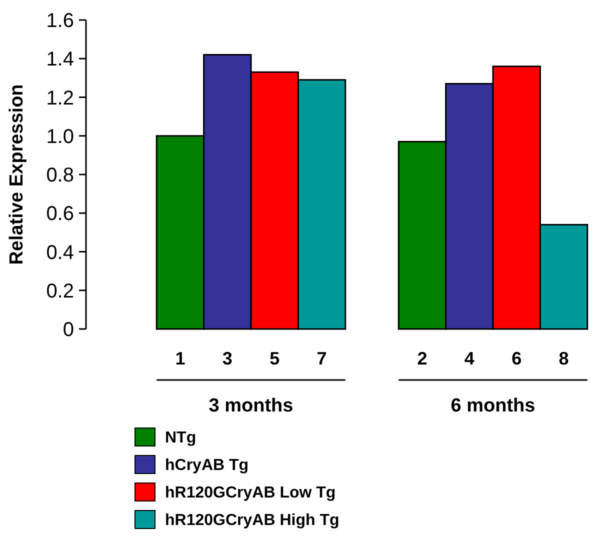 Image resolution: width=614 pixels, height=548 pixels. What do you see at coordinates (60, 137) in the screenshot?
I see `y-tick-label: 1.0` at bounding box center [60, 137].